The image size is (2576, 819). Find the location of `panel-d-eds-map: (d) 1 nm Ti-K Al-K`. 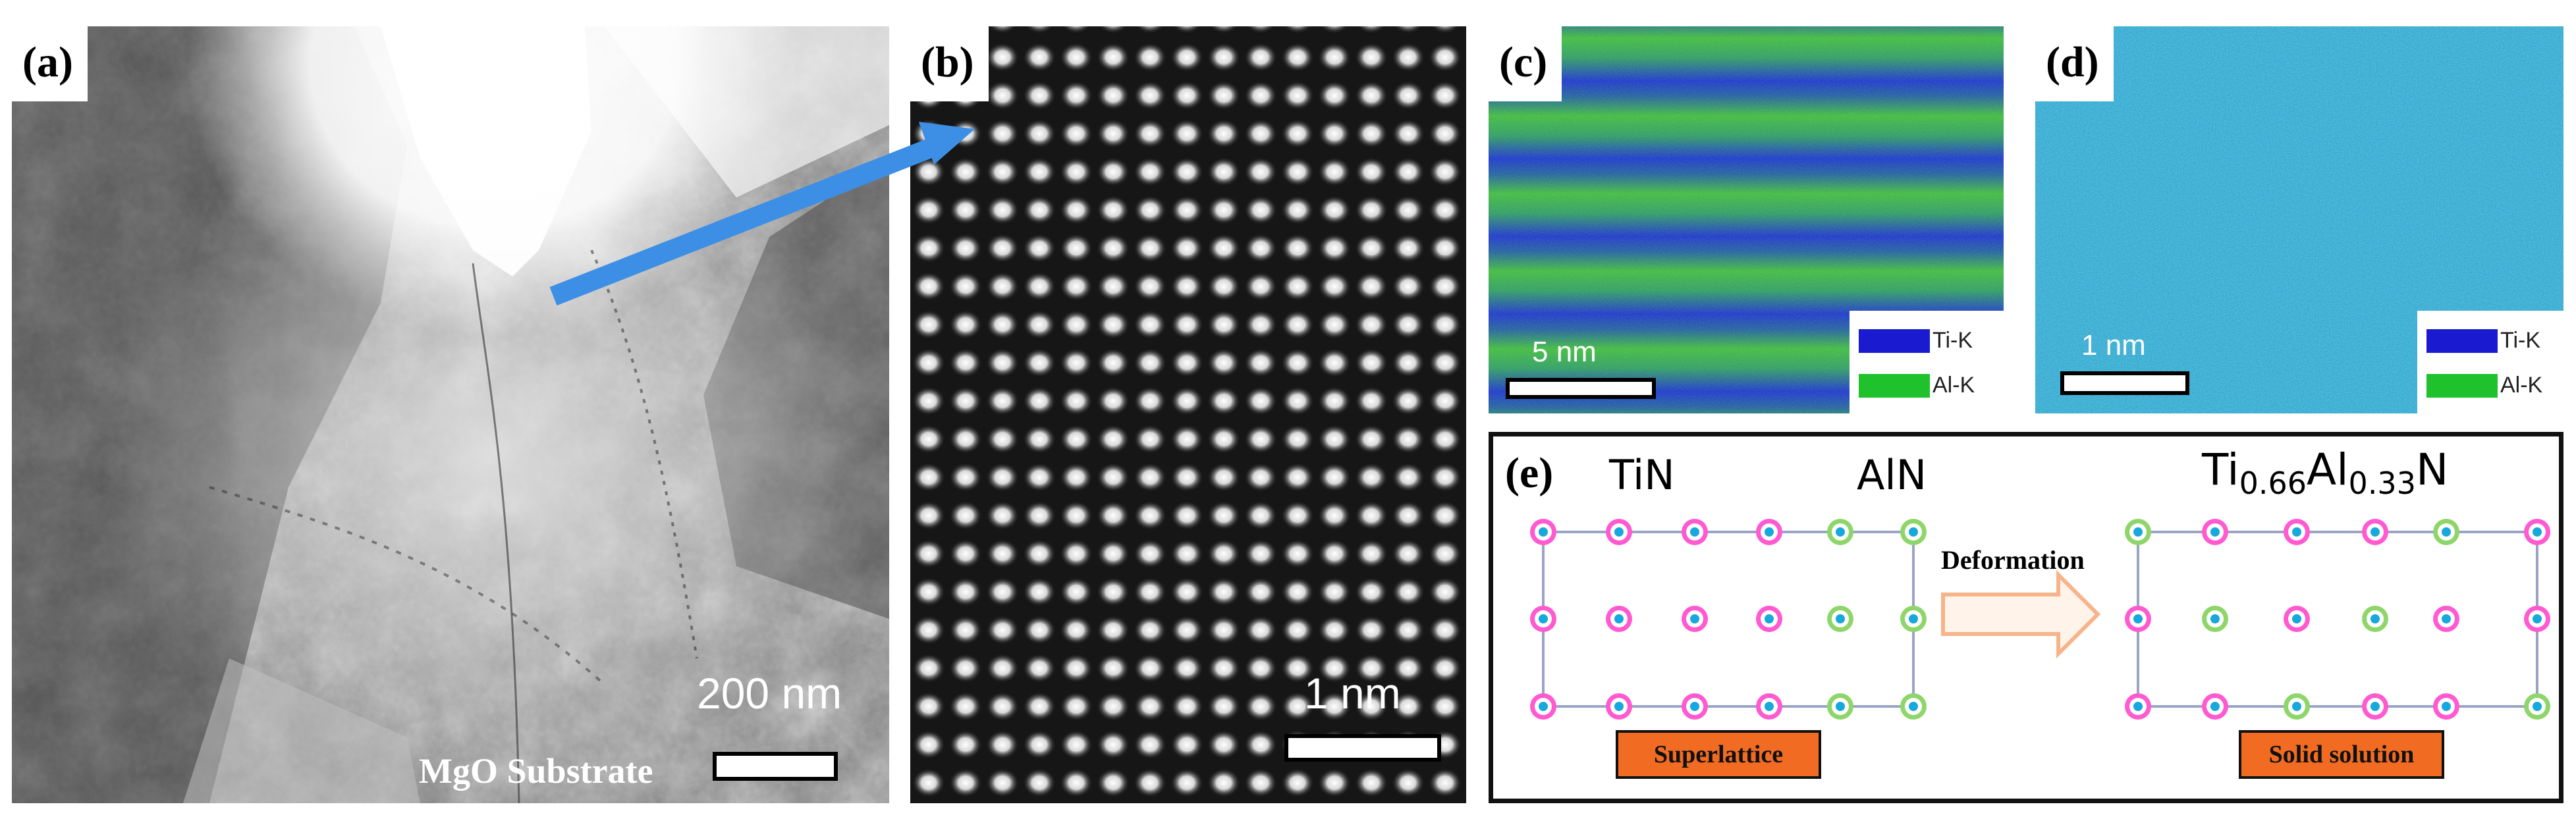

panel-d-eds-map: (d) 1 nm Ti-K Al-K is located at coordinates (2299, 219).